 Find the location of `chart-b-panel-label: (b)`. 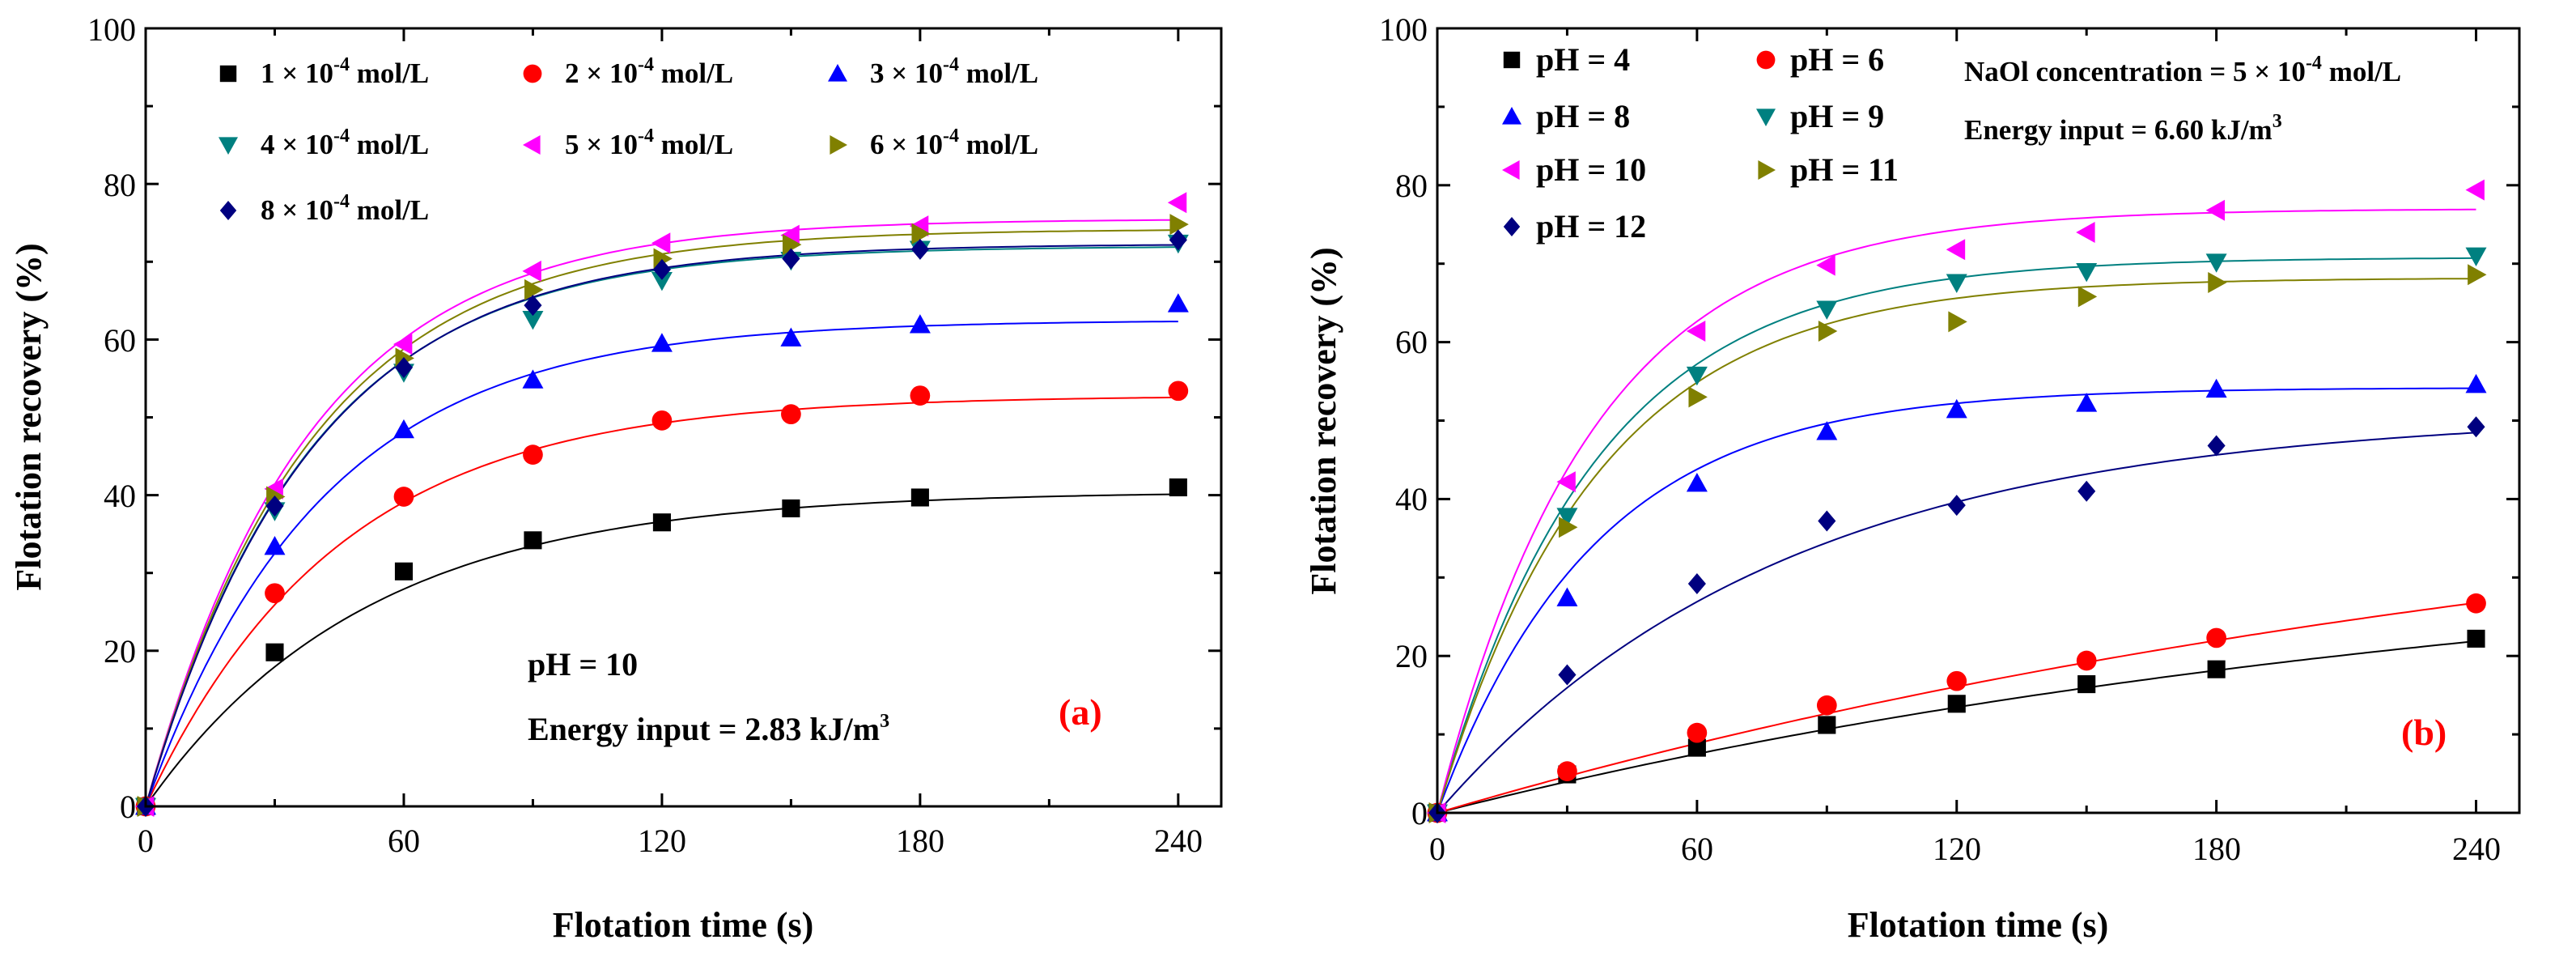

chart-b-panel-label: (b) is located at coordinates (2424, 733).